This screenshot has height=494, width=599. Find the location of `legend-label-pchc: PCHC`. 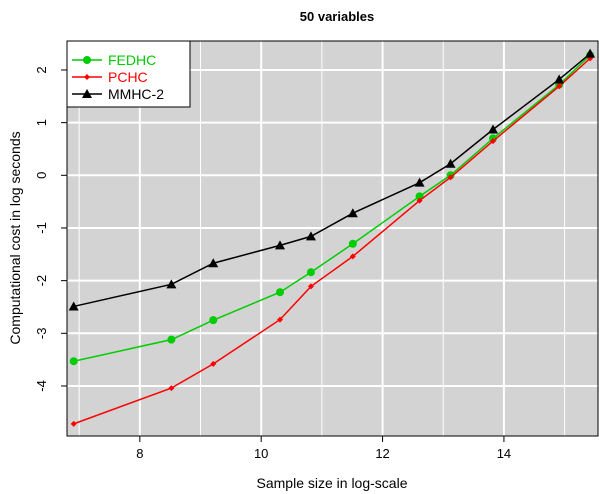

legend-label-pchc: PCHC is located at coordinates (128, 77).